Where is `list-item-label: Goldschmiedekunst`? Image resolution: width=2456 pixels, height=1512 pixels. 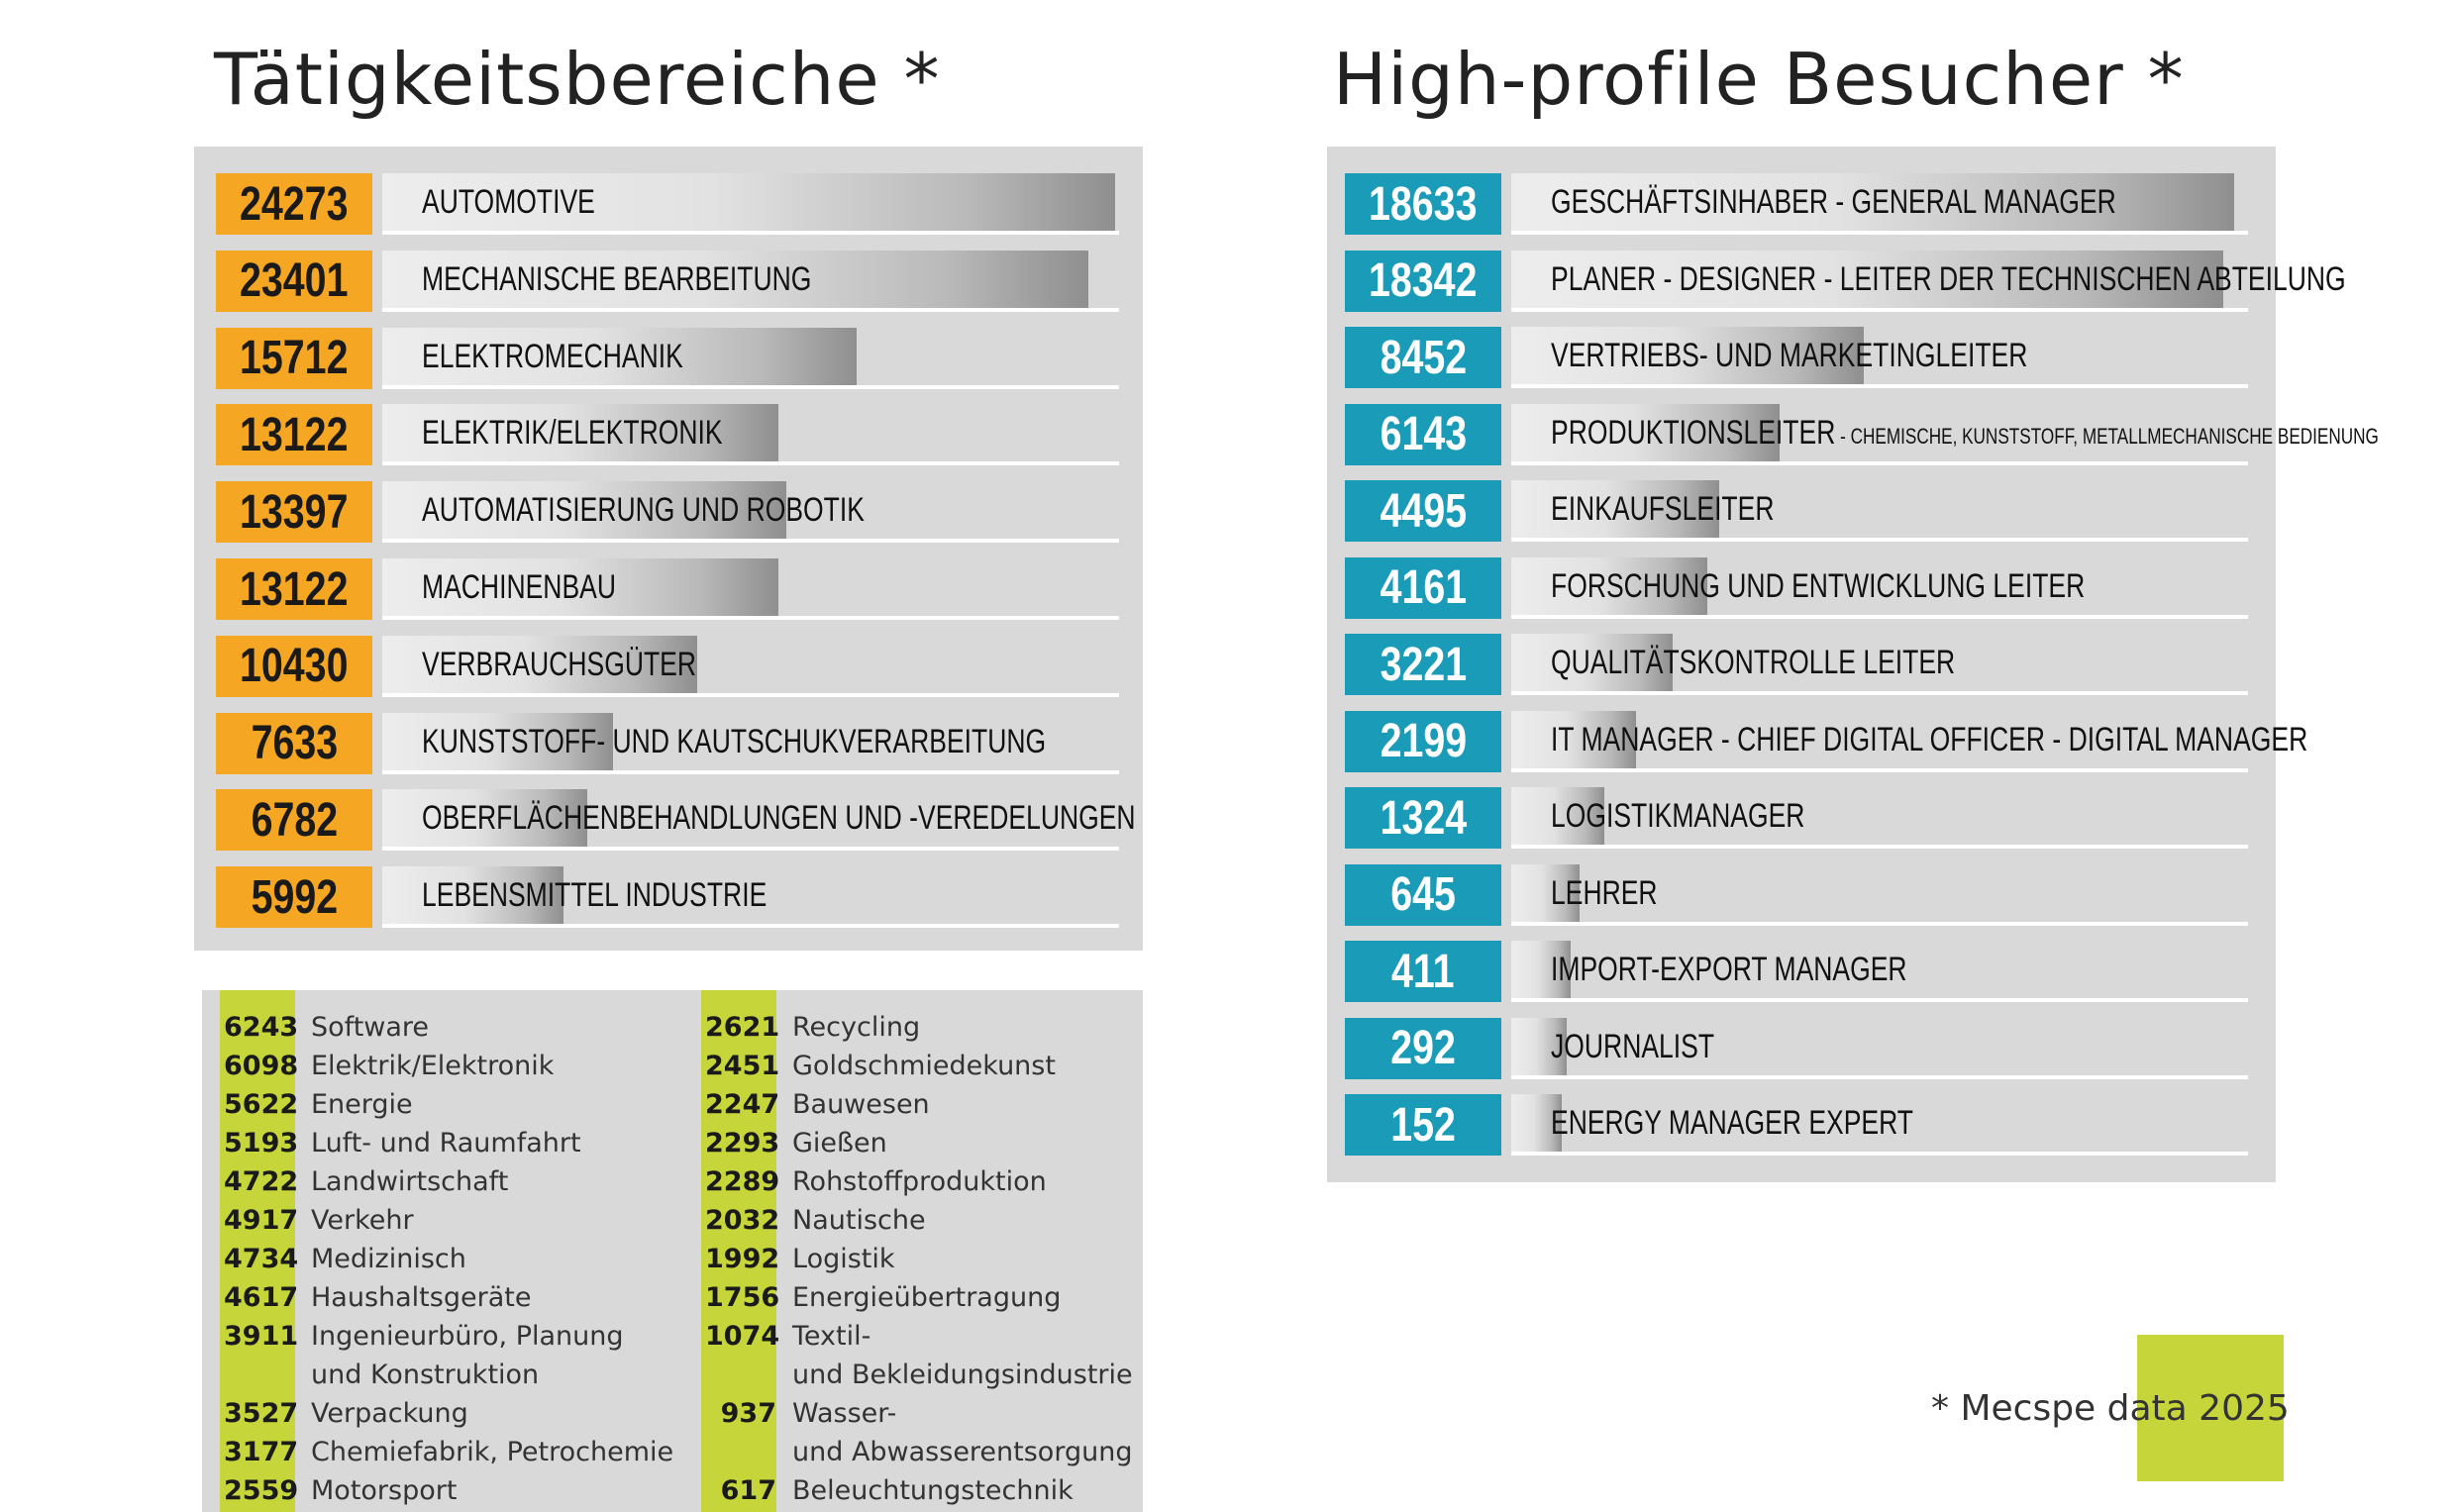
list-item-label: Goldschmiedekunst is located at coordinates (924, 1066).